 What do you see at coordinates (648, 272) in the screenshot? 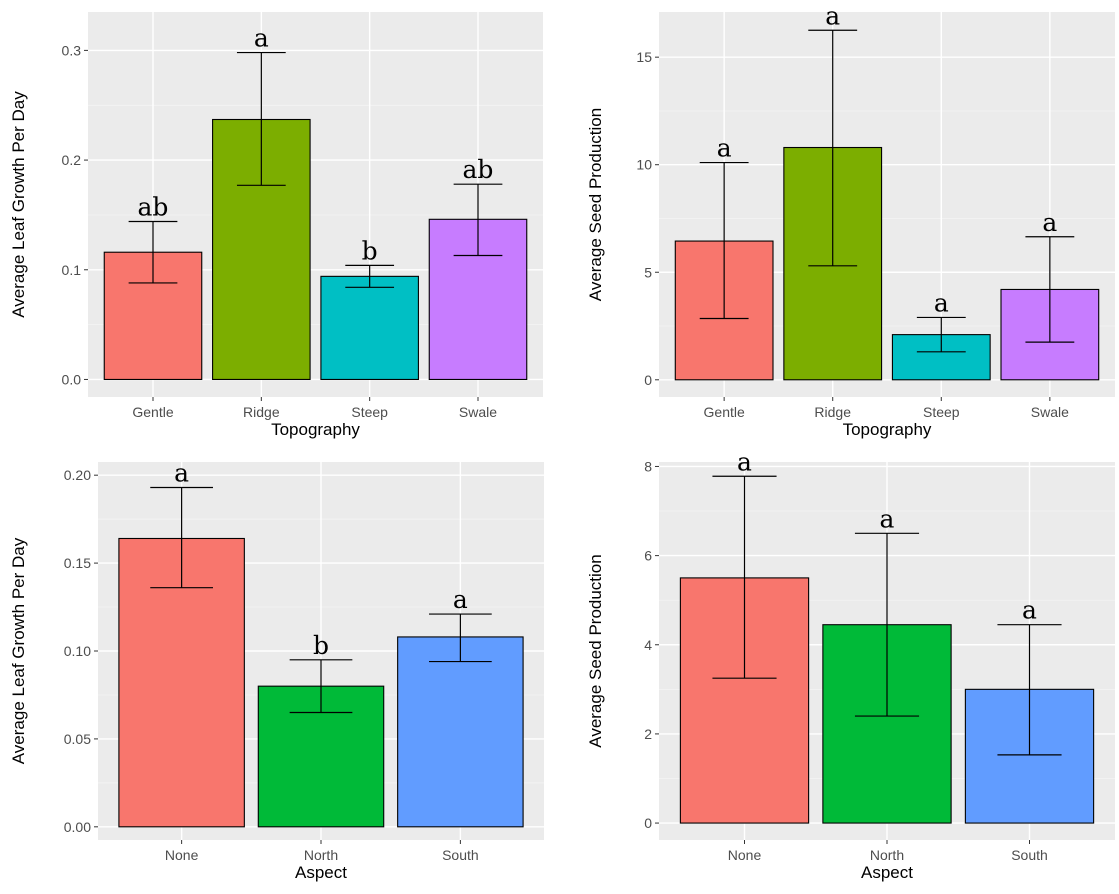
I see `y-tick-label: 5` at bounding box center [648, 272].